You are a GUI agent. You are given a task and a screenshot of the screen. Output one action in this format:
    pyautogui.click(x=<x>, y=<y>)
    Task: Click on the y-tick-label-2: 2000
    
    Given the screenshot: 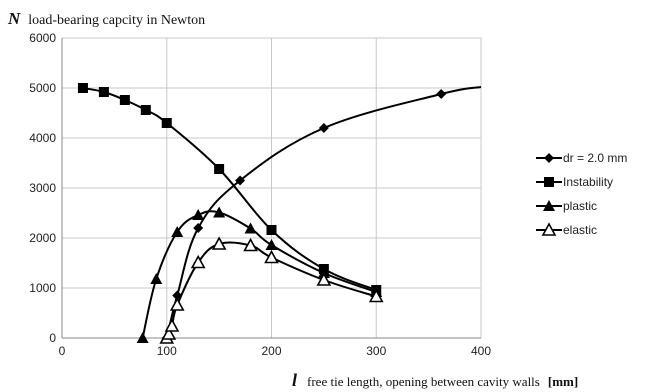 What is the action you would take?
    pyautogui.click(x=42, y=238)
    